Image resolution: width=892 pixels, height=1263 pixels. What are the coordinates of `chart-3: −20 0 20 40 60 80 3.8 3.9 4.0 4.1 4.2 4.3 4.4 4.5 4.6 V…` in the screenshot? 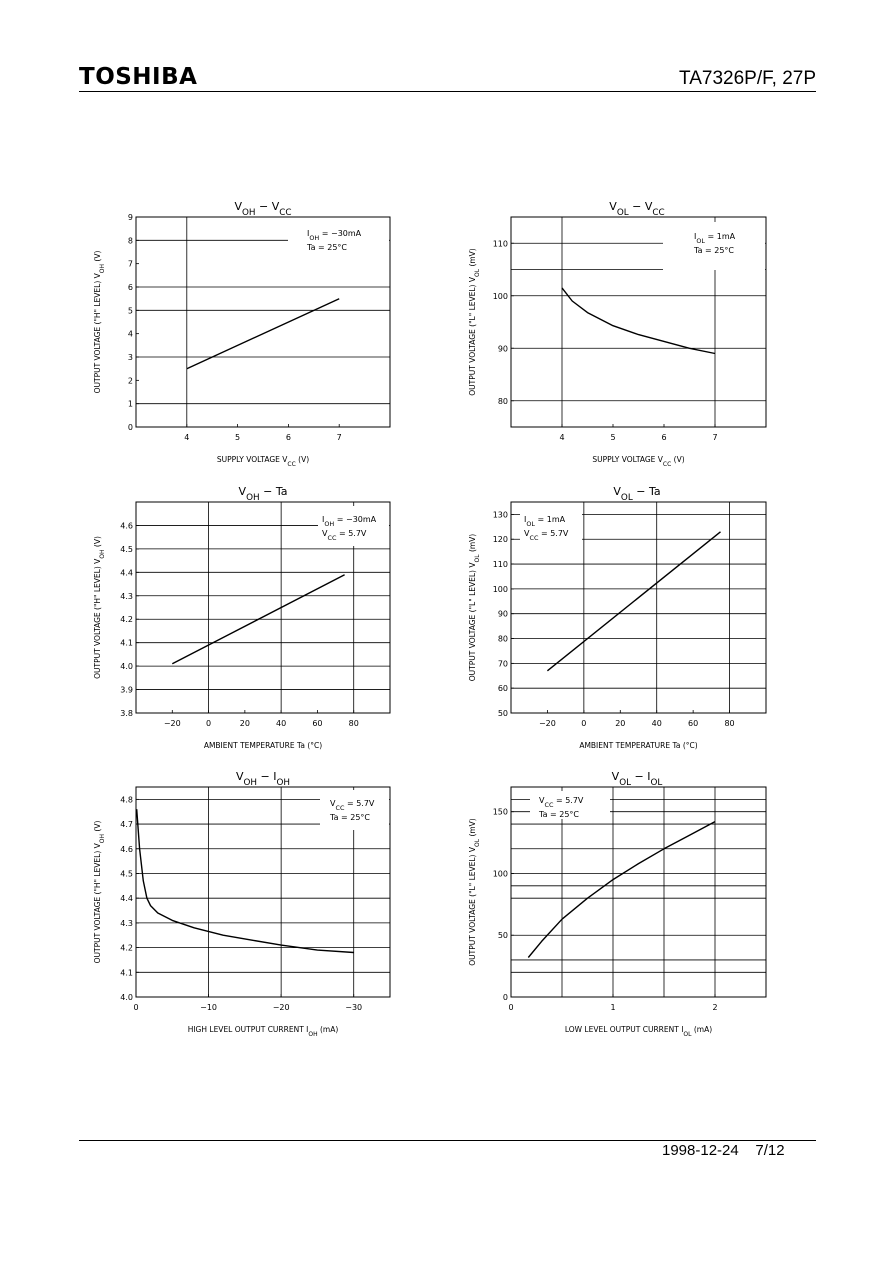 It's located at (242, 617).